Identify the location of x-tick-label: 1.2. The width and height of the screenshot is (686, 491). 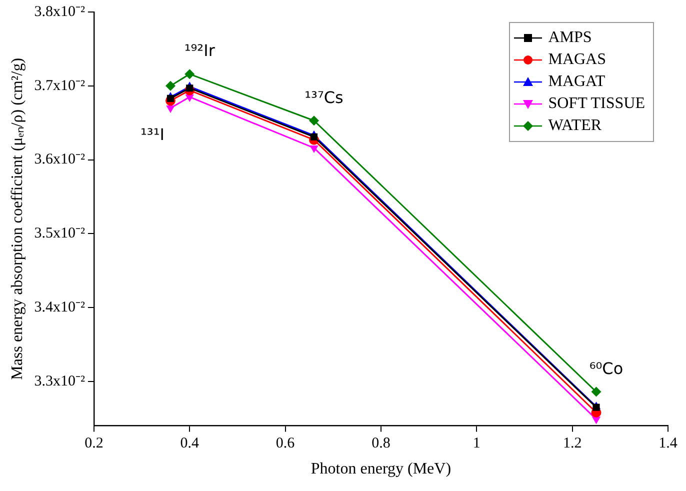
(572, 444).